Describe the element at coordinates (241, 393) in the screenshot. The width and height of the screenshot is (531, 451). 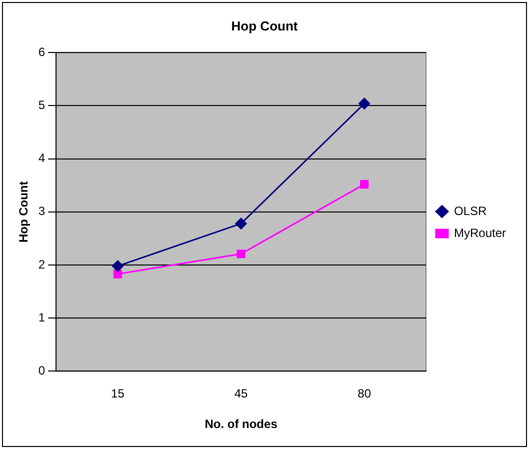
I see `x-tick-label: 45` at that location.